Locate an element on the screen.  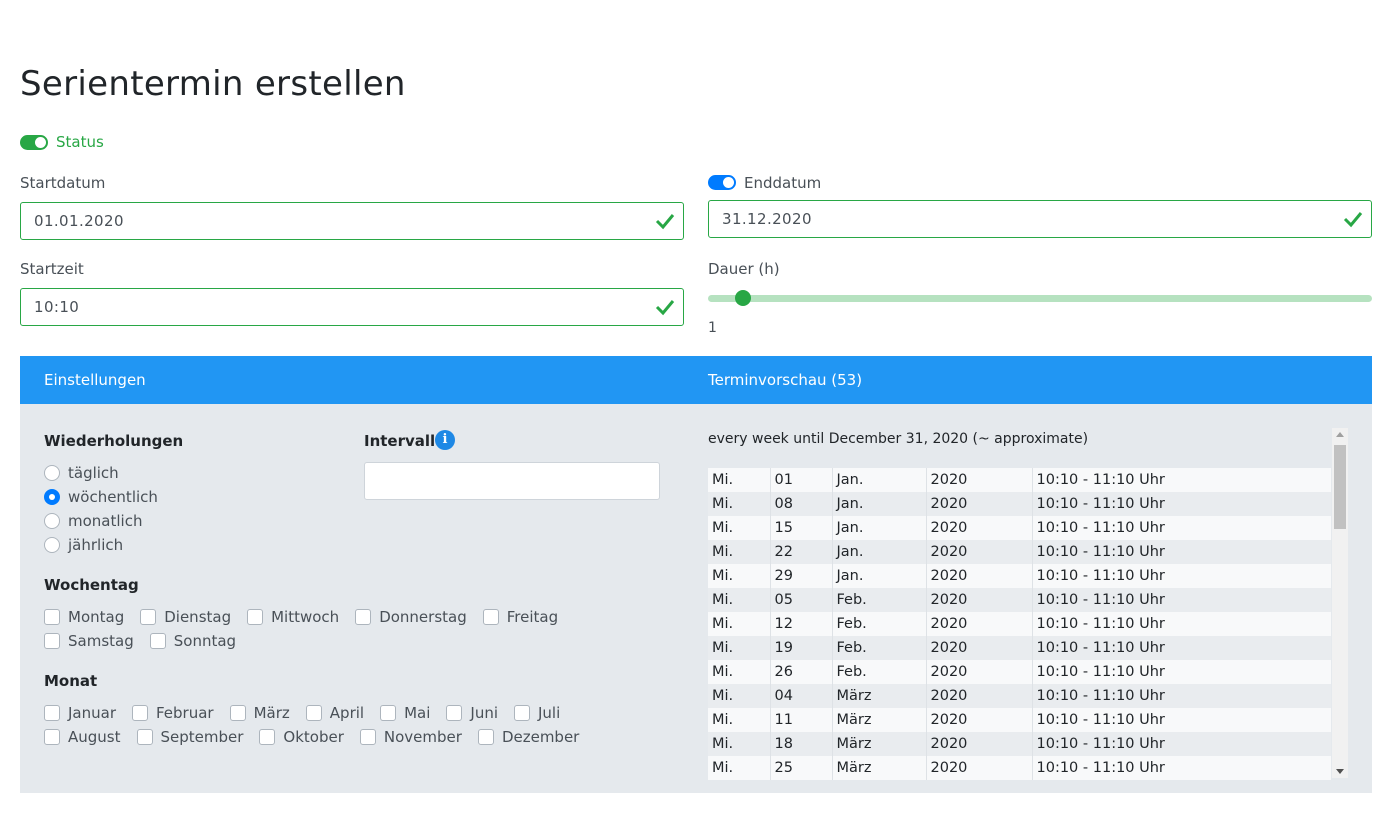
monat-option: März is located at coordinates (259, 713).